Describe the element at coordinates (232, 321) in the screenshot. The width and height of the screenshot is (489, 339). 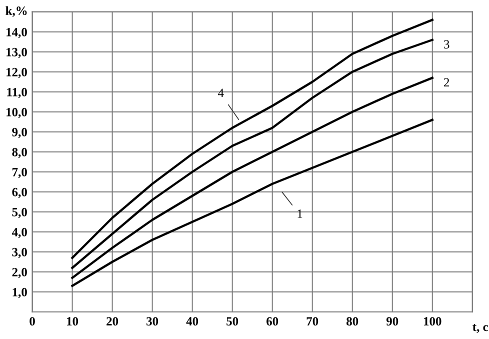
I see `x-tick-label: 50` at that location.